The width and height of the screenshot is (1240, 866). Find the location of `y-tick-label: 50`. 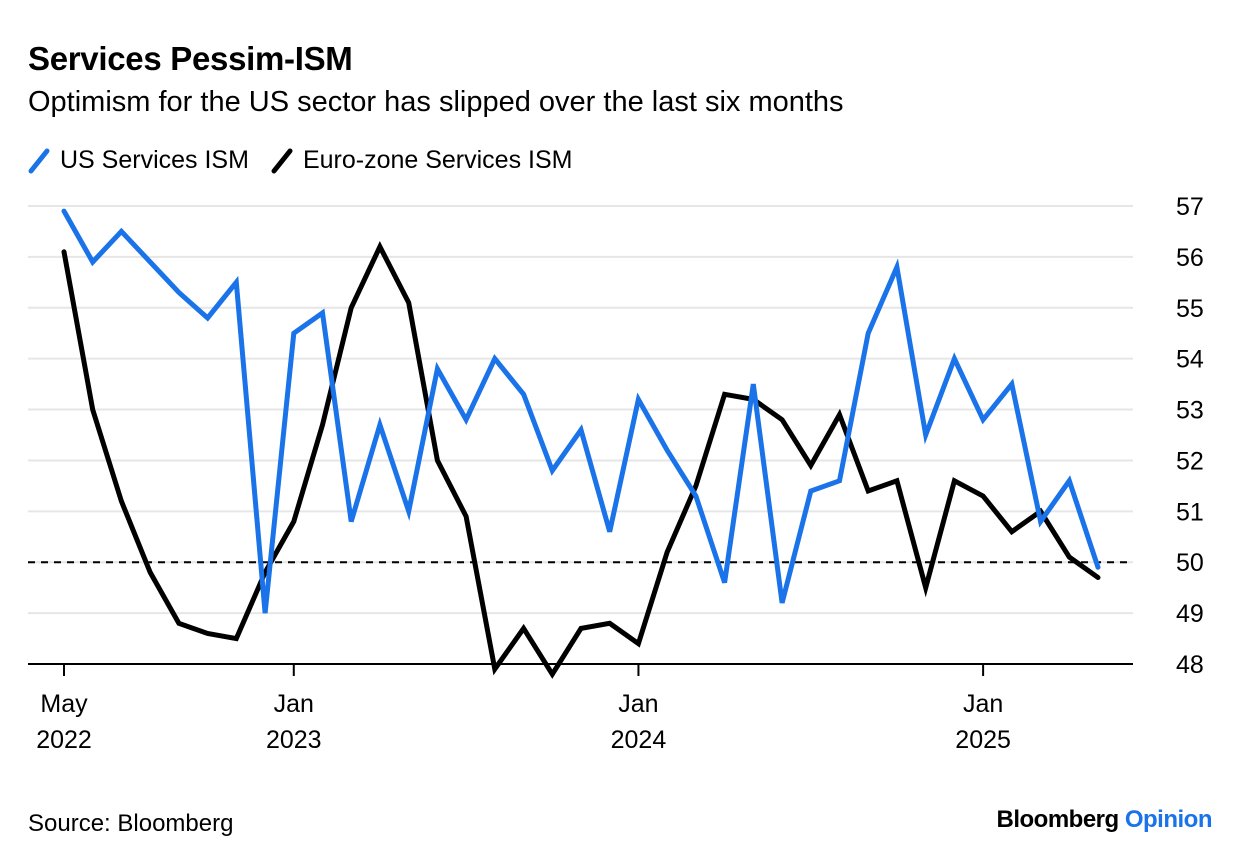

y-tick-label: 50 is located at coordinates (1190, 563).